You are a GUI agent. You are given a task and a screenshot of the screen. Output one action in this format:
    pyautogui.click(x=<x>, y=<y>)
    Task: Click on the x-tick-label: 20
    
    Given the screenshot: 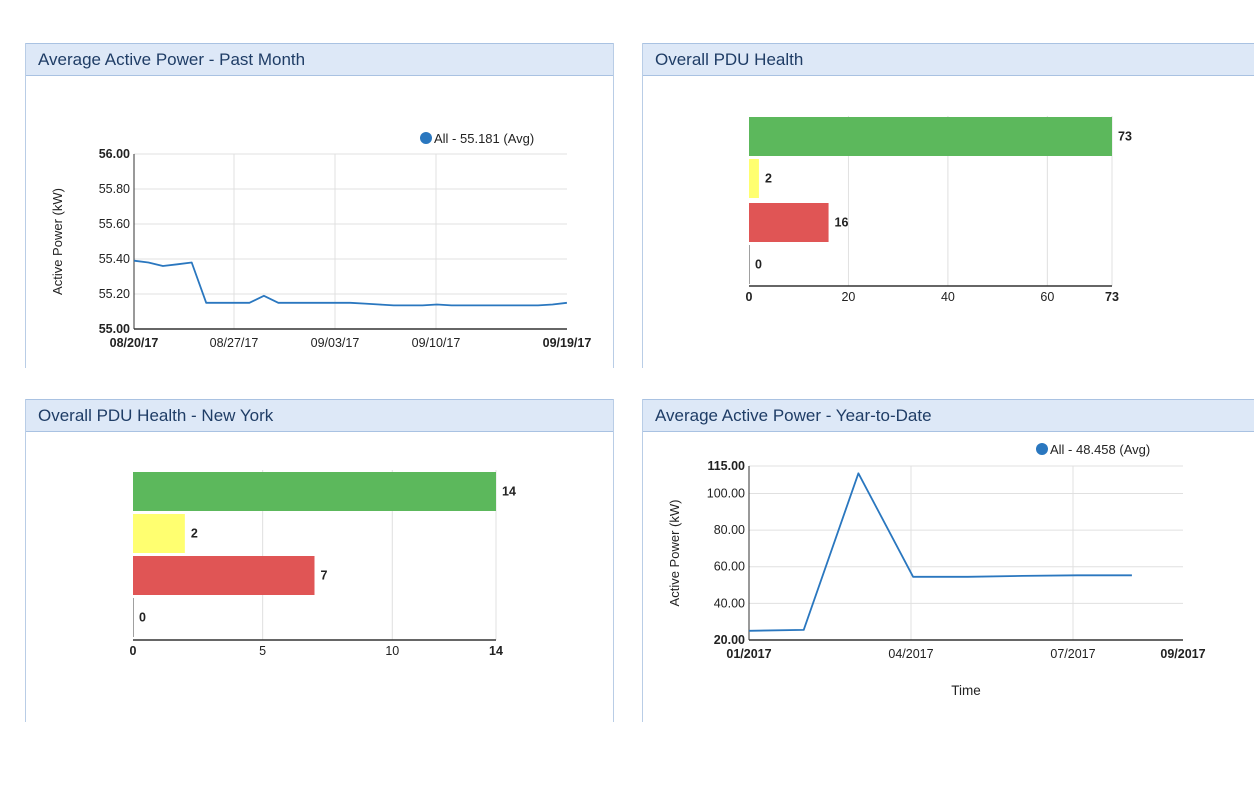 What is the action you would take?
    pyautogui.click(x=848, y=297)
    